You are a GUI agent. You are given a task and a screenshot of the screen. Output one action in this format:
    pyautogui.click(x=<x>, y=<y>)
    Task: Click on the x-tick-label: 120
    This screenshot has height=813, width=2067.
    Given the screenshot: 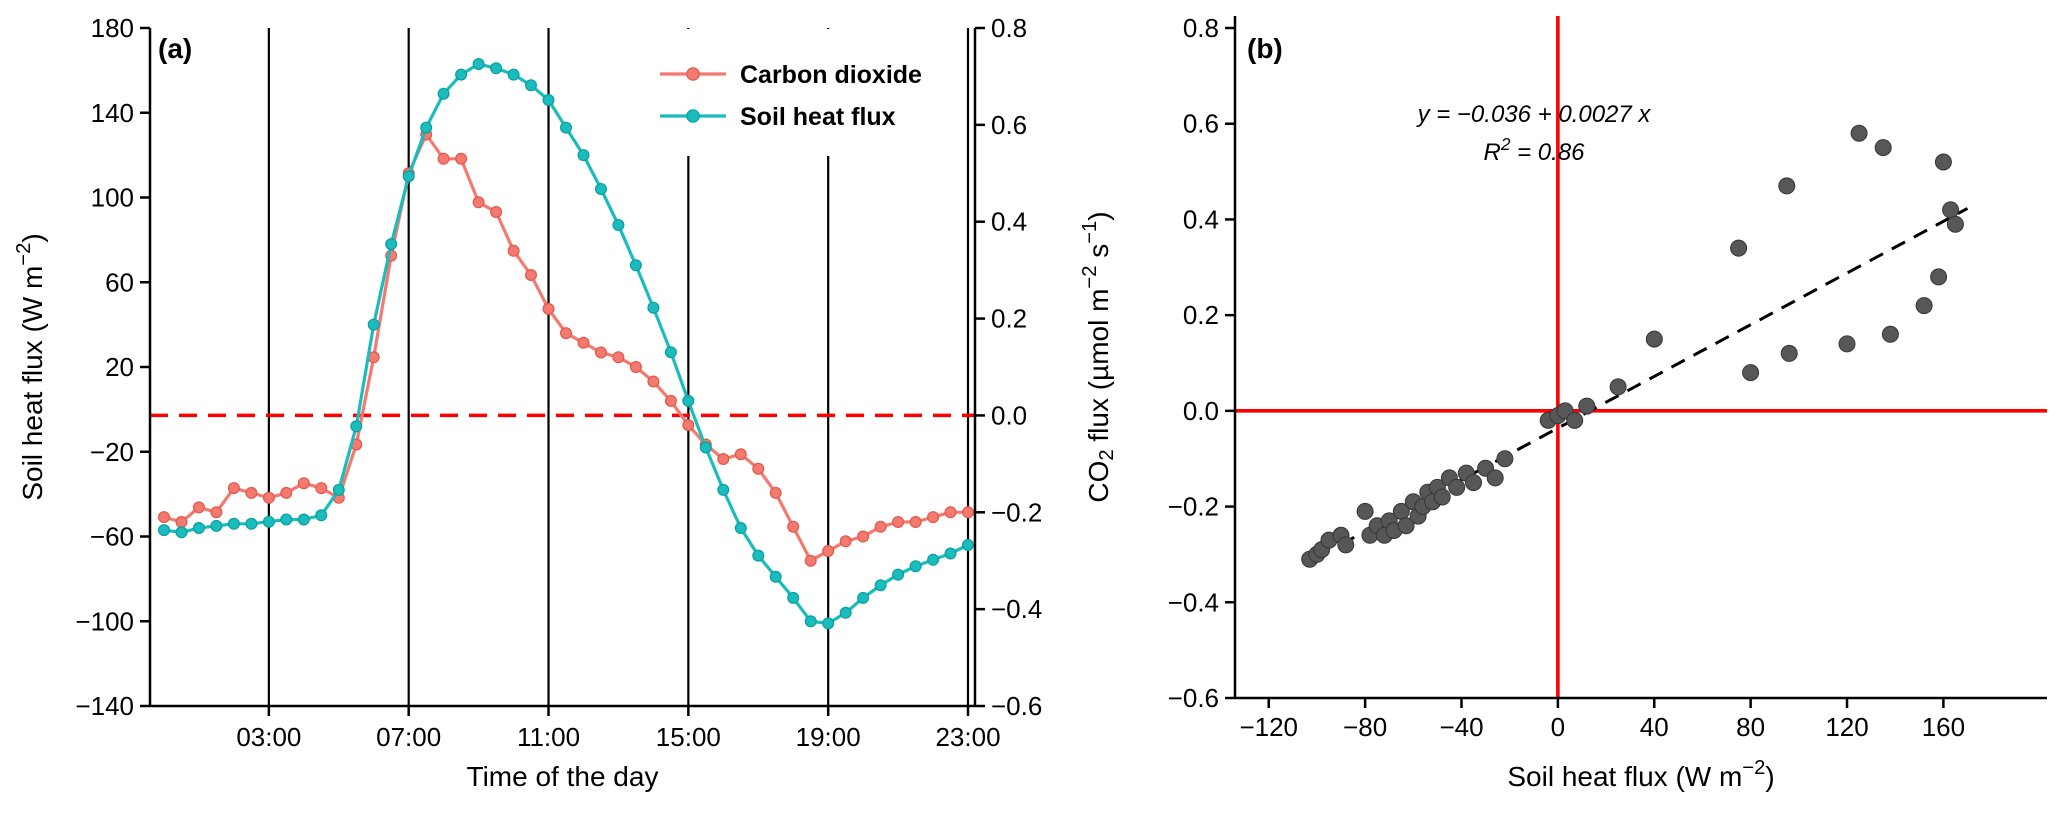 What is the action you would take?
    pyautogui.click(x=1846, y=727)
    